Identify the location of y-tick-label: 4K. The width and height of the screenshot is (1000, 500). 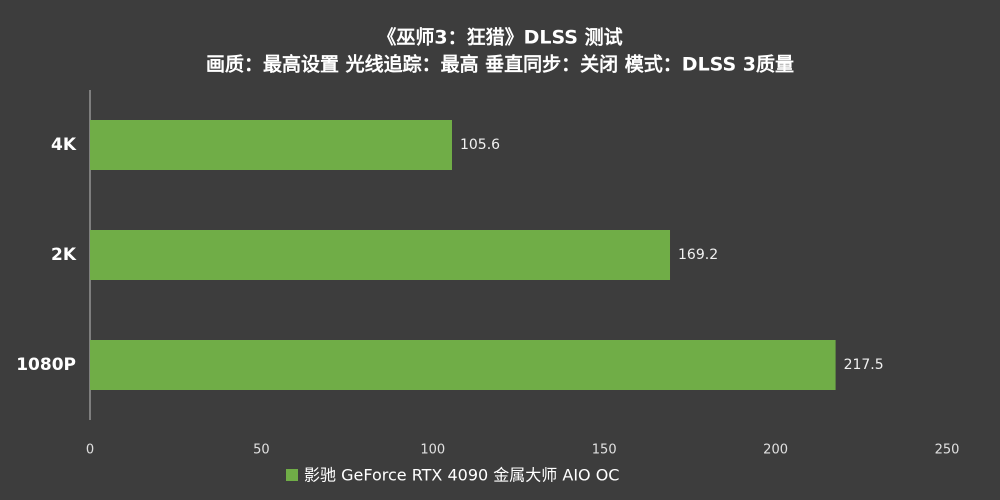
(64, 145).